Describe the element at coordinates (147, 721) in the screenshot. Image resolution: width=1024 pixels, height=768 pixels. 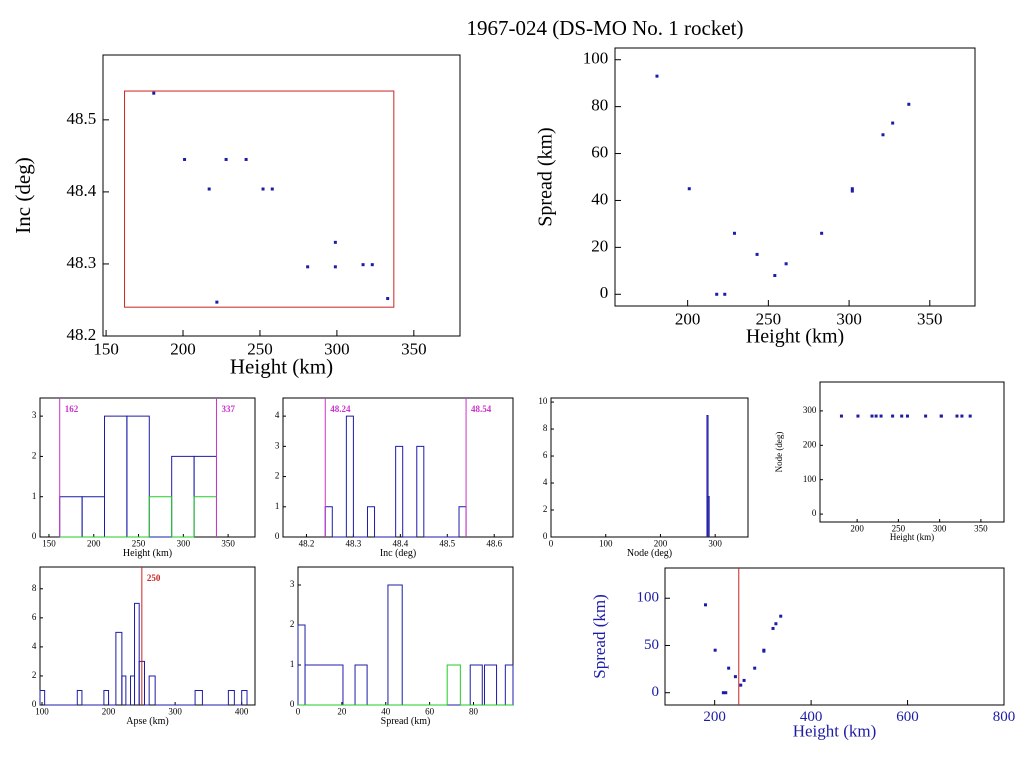
I see `x-axis-label: Apse (km)` at that location.